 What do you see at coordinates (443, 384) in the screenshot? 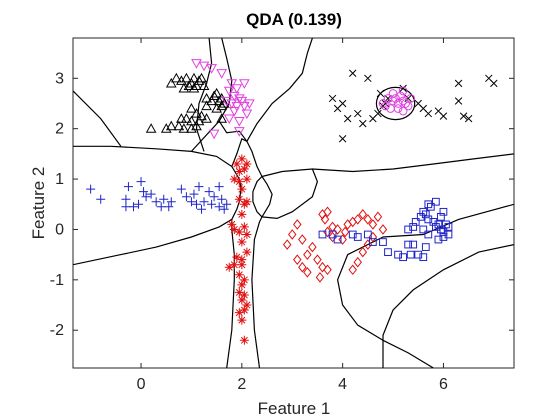
I see `x-tick-label: 6` at bounding box center [443, 384].